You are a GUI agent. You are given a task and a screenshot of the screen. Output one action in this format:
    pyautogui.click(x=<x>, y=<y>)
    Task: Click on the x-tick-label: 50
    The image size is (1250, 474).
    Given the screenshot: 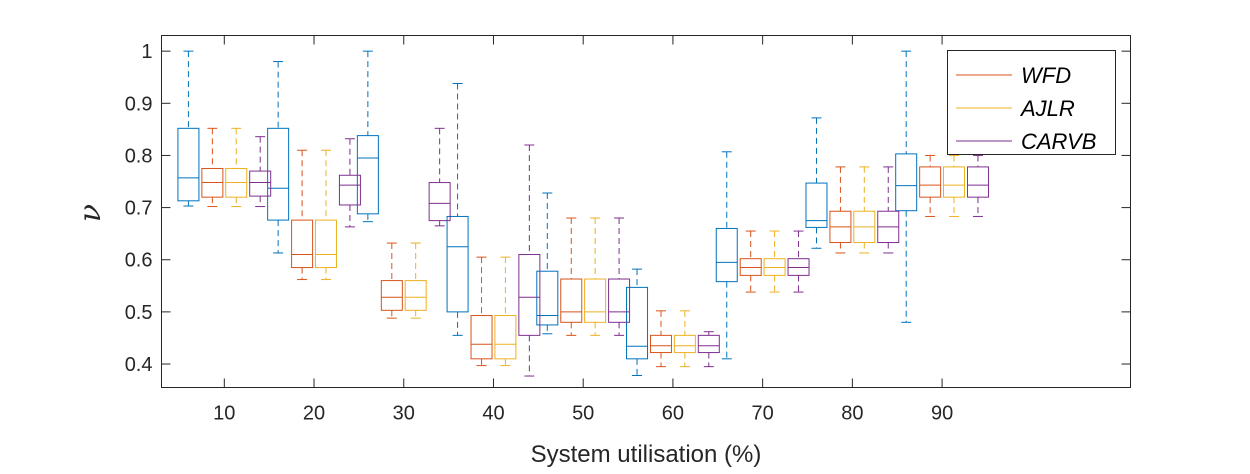 What is the action you would take?
    pyautogui.click(x=583, y=414)
    